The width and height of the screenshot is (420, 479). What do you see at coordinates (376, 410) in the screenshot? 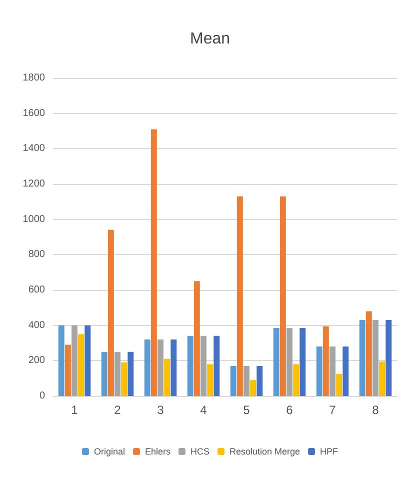
I see `x-tick-label: 8` at bounding box center [376, 410].